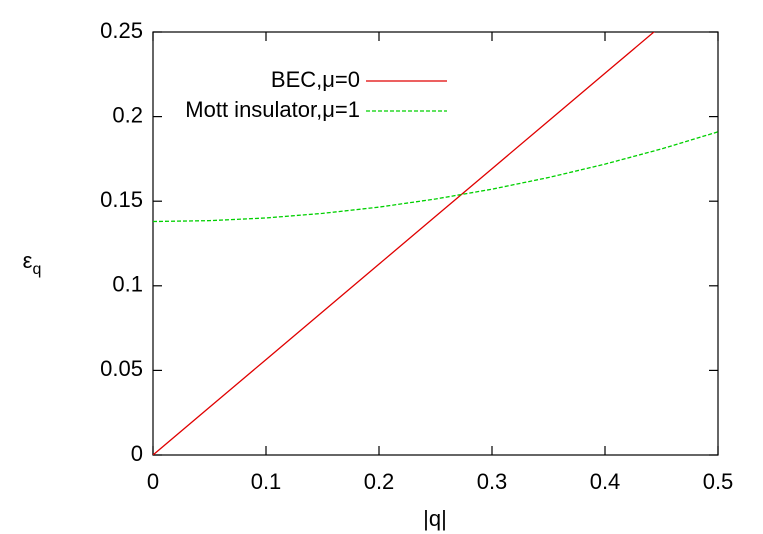 The width and height of the screenshot is (763, 534). Describe the element at coordinates (121, 368) in the screenshot. I see `y-tick-label: 0.05` at that location.